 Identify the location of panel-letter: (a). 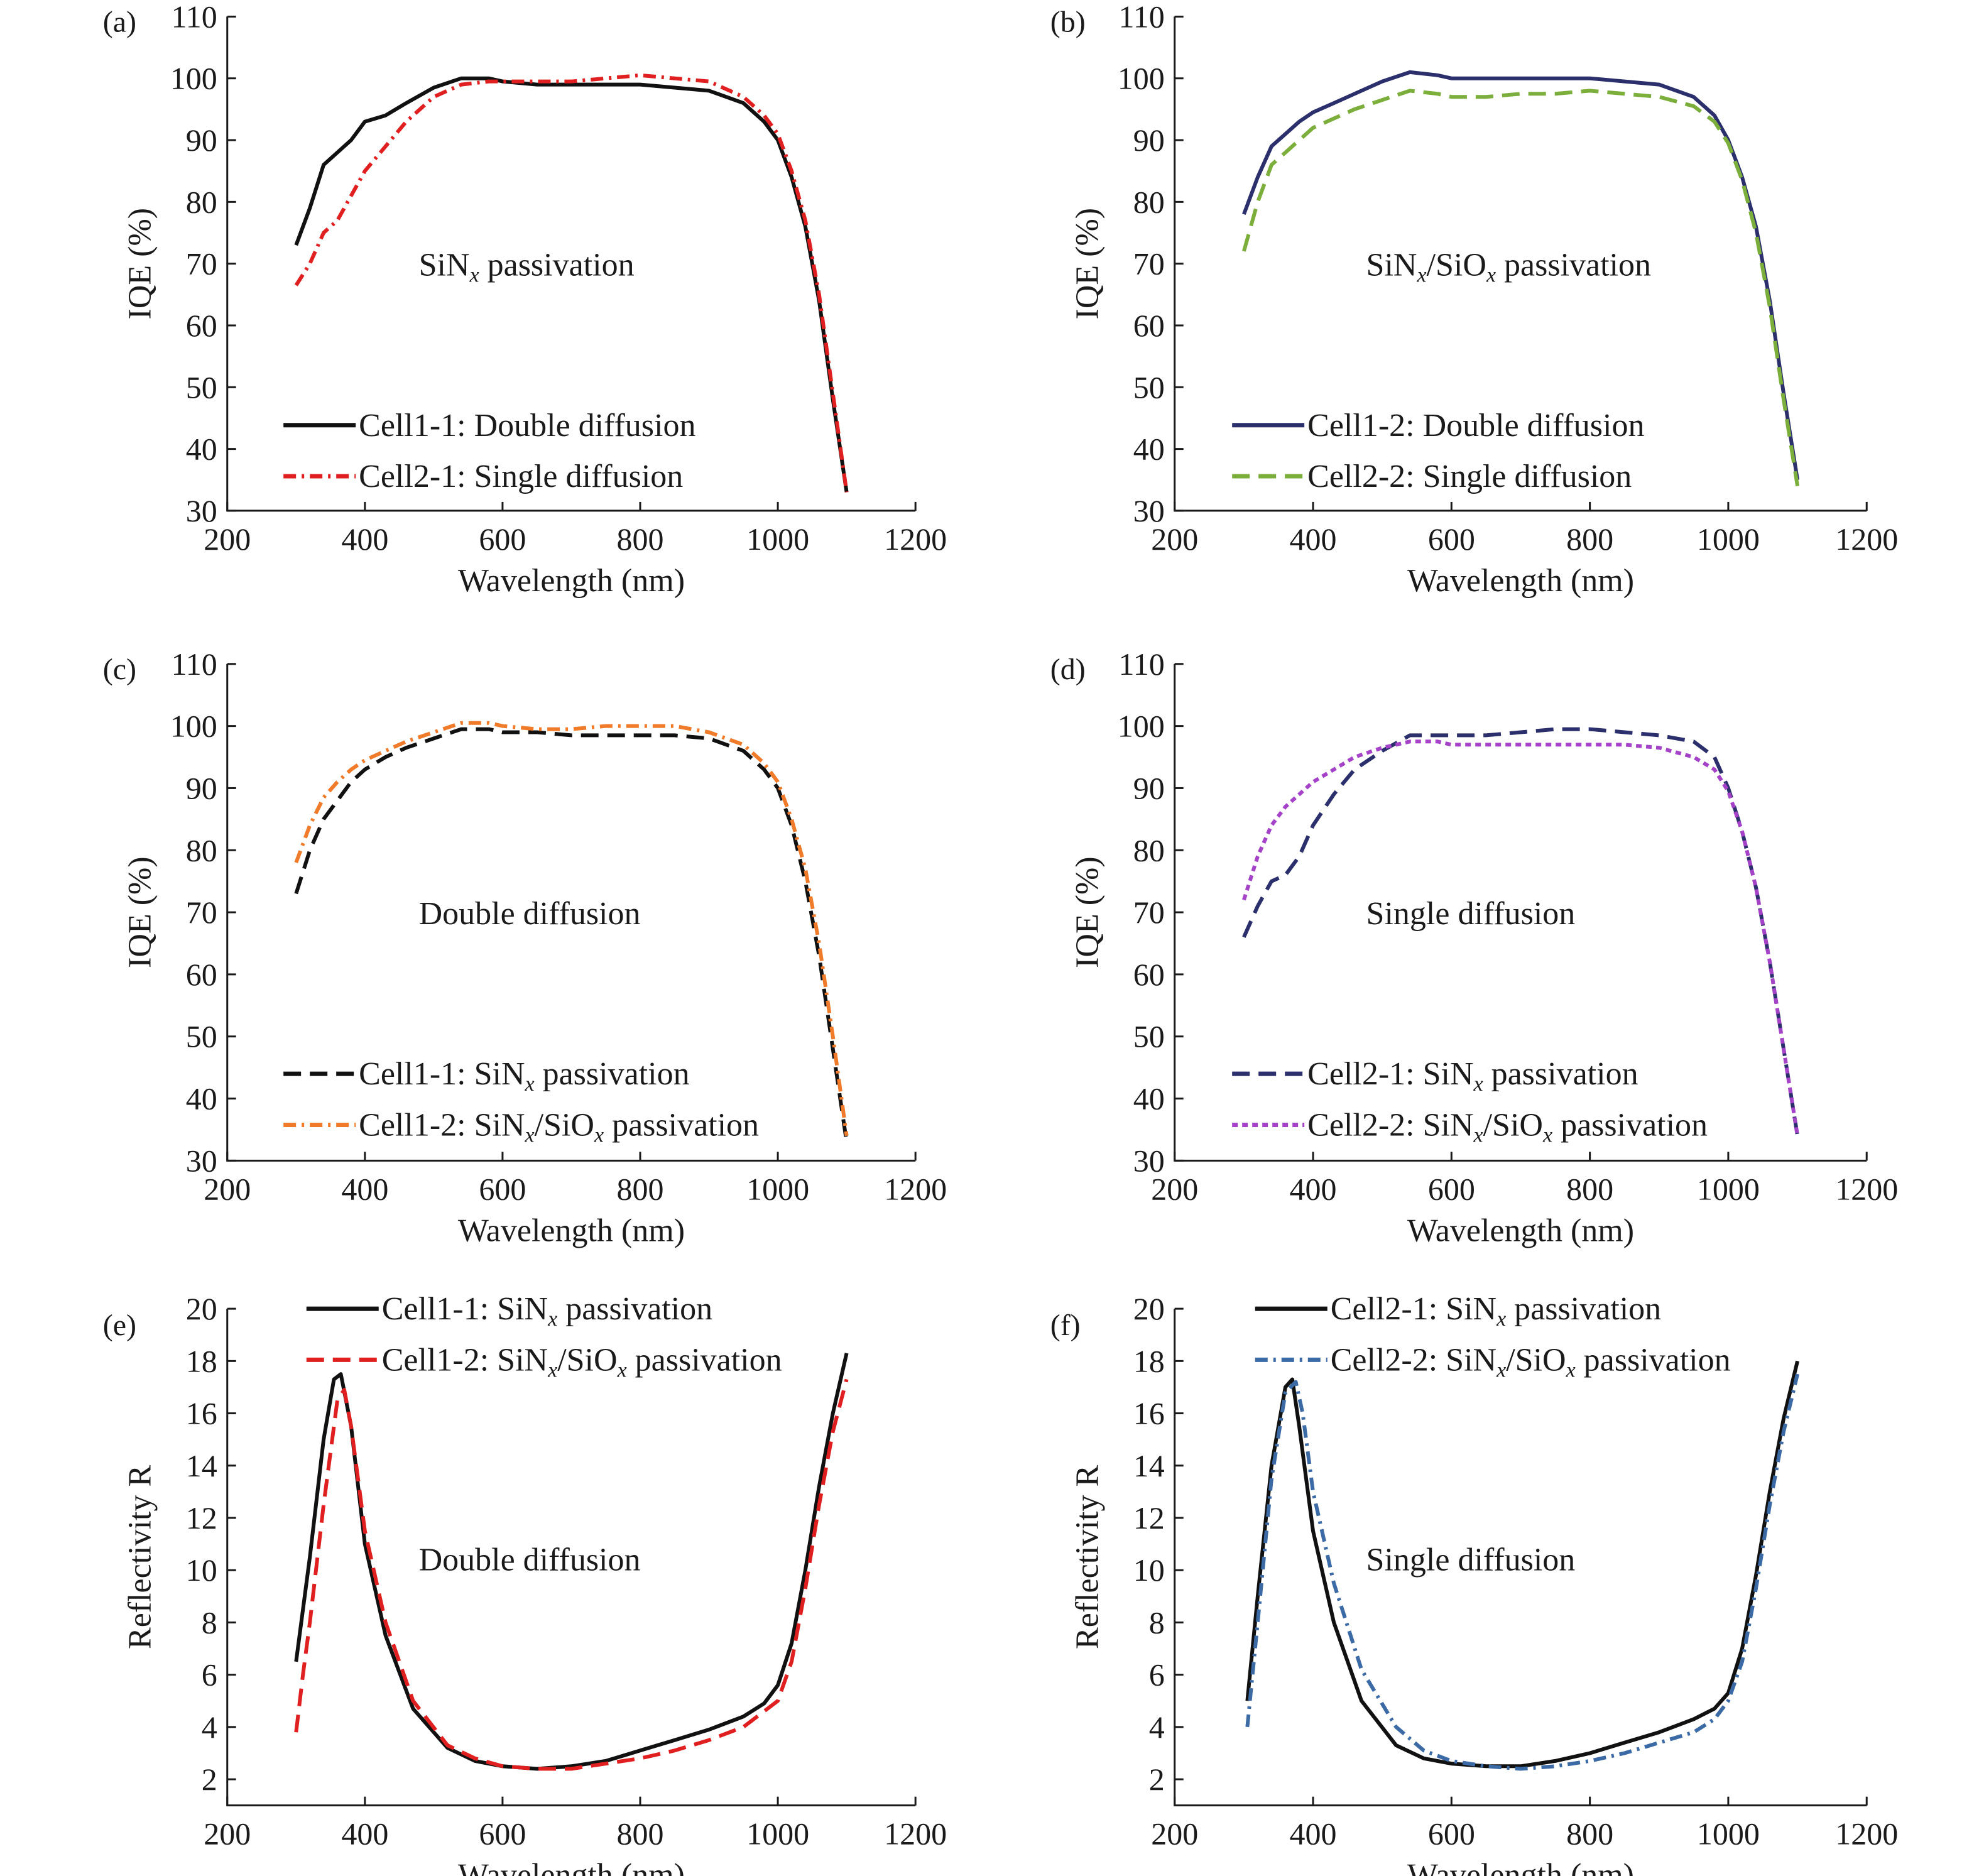
(119, 22).